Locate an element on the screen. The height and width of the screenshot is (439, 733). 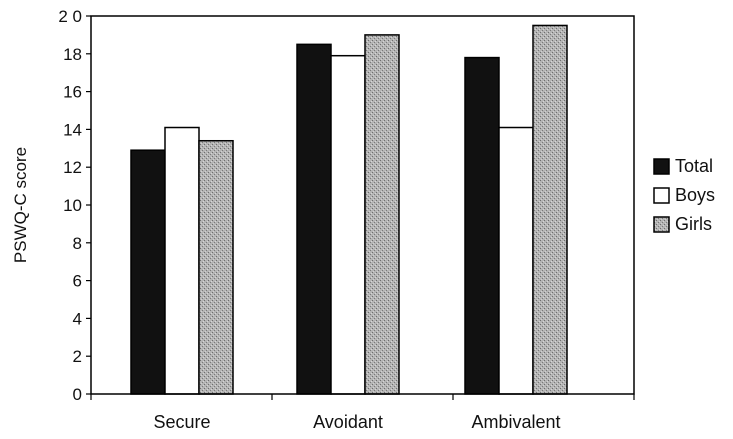
legend-label: Girls is located at coordinates (693, 224).